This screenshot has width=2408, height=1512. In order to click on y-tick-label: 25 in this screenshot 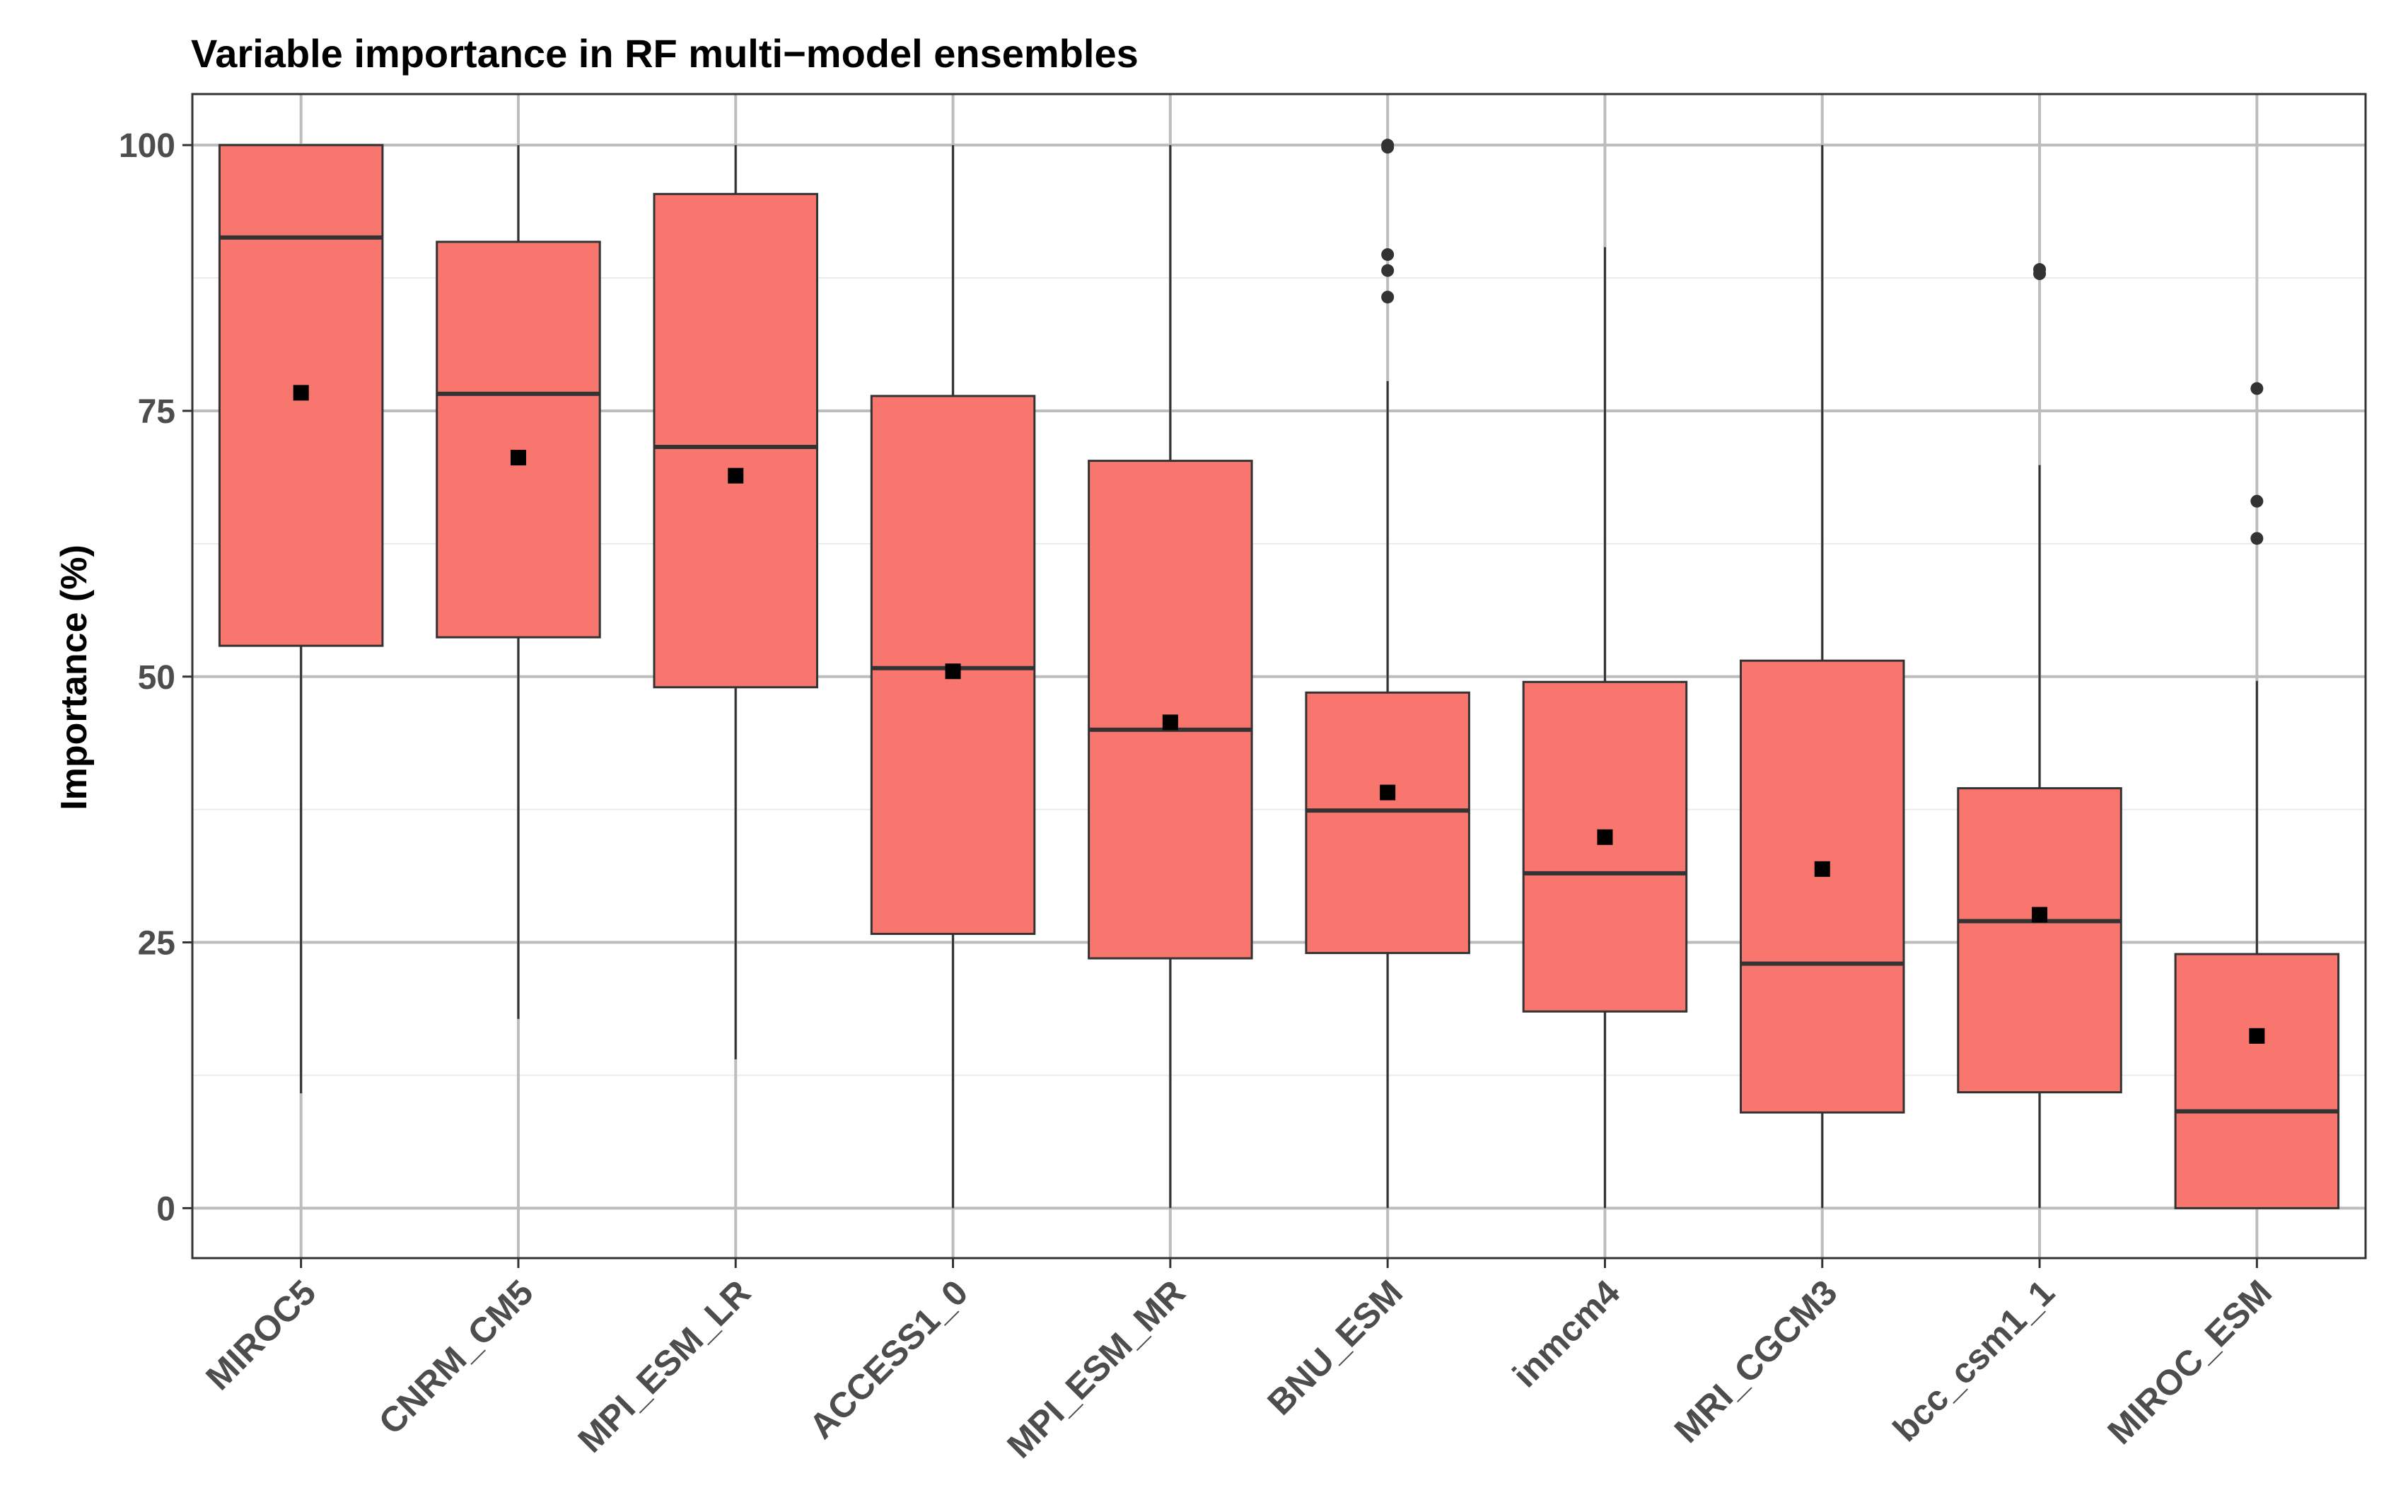, I will do `click(156, 944)`.